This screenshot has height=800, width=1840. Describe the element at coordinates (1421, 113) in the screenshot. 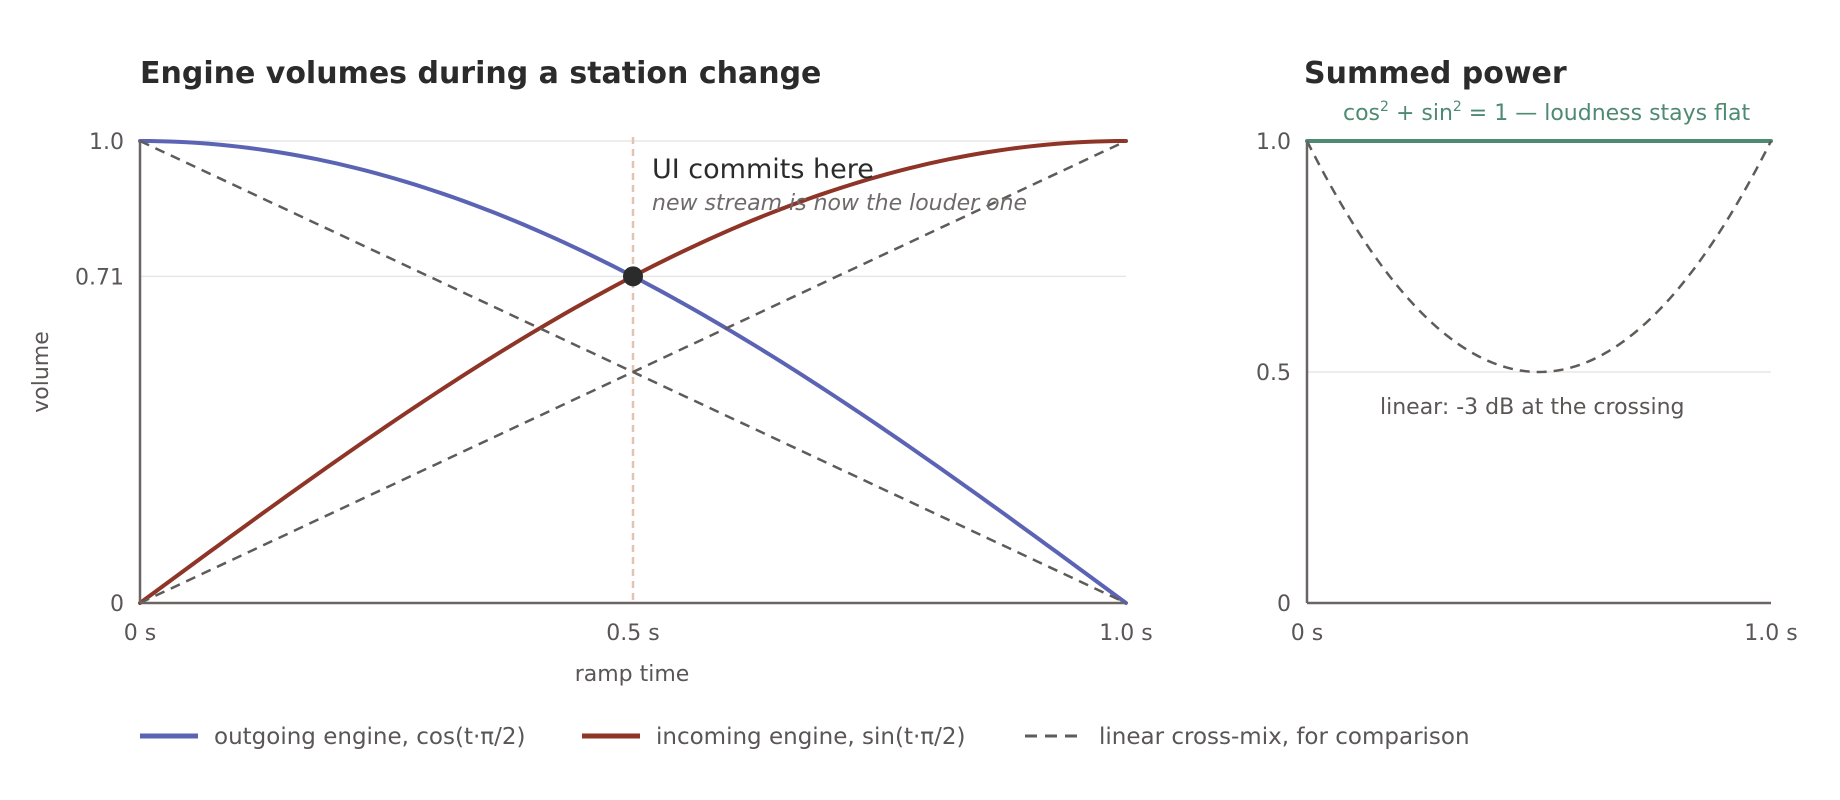

I see `note-mid: + sin` at that location.